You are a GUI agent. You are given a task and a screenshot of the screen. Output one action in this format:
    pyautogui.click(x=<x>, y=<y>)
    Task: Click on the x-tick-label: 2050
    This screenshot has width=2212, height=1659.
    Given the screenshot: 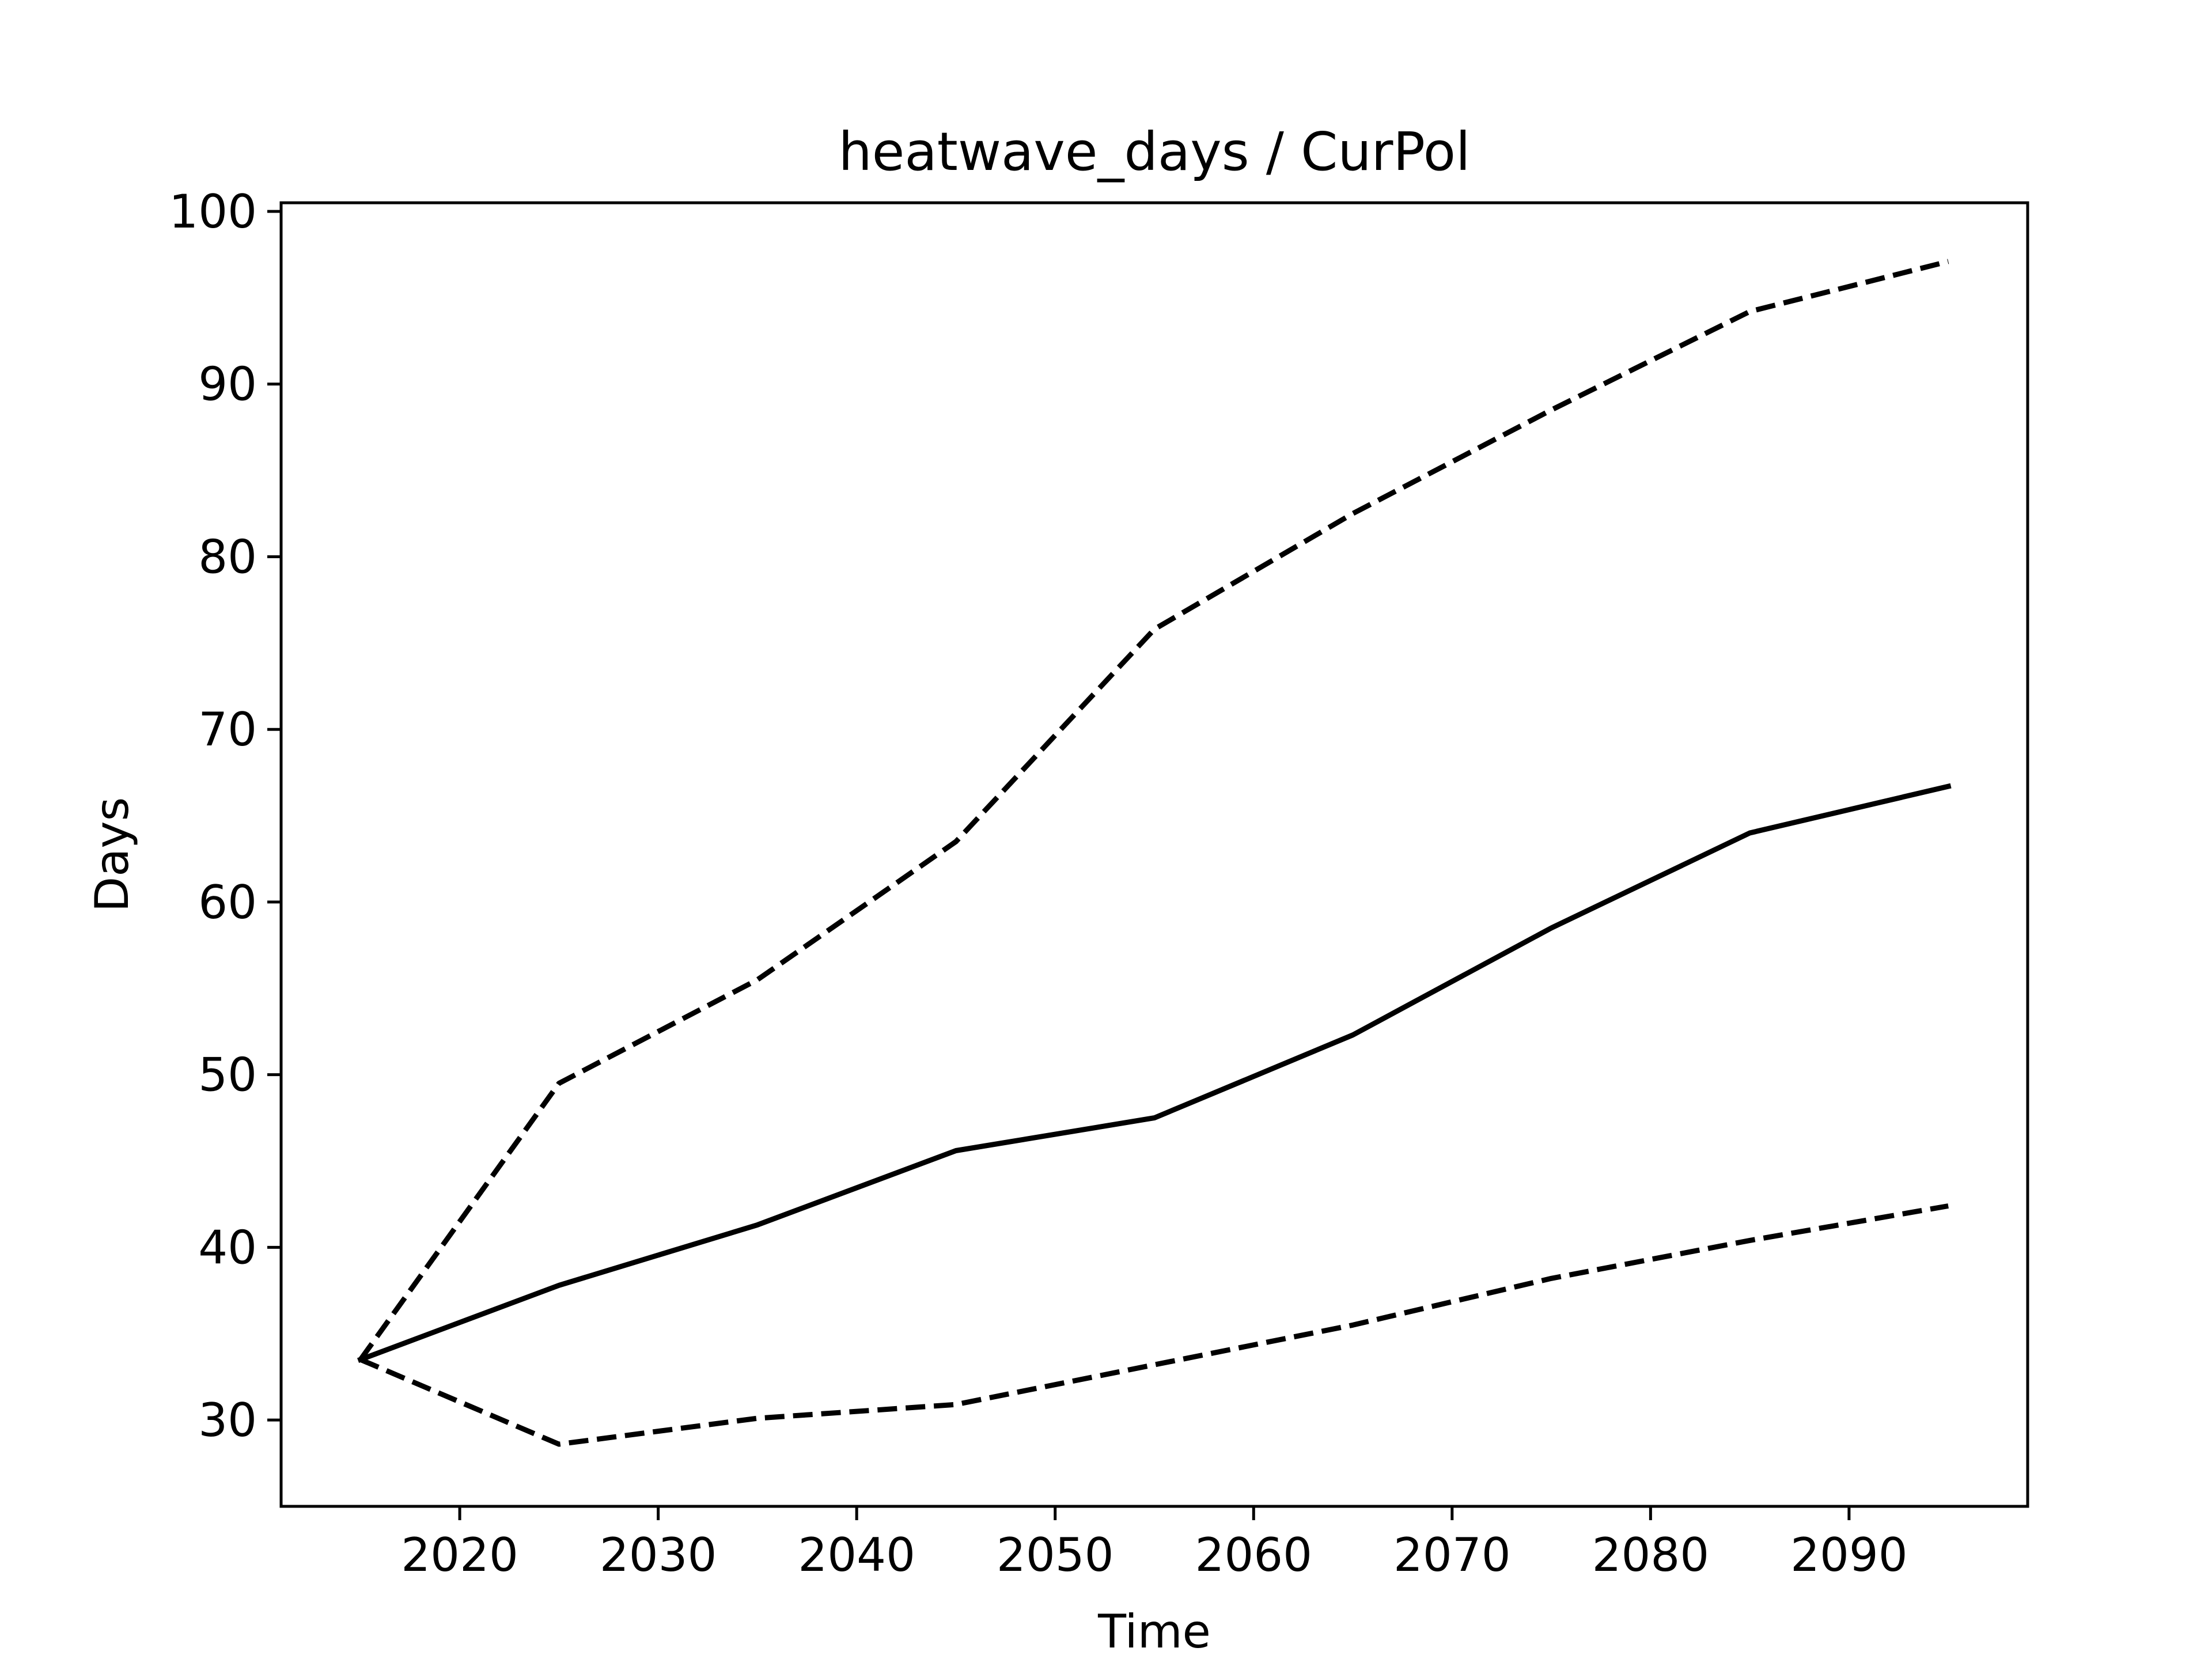 What is the action you would take?
    pyautogui.click(x=1055, y=1555)
    